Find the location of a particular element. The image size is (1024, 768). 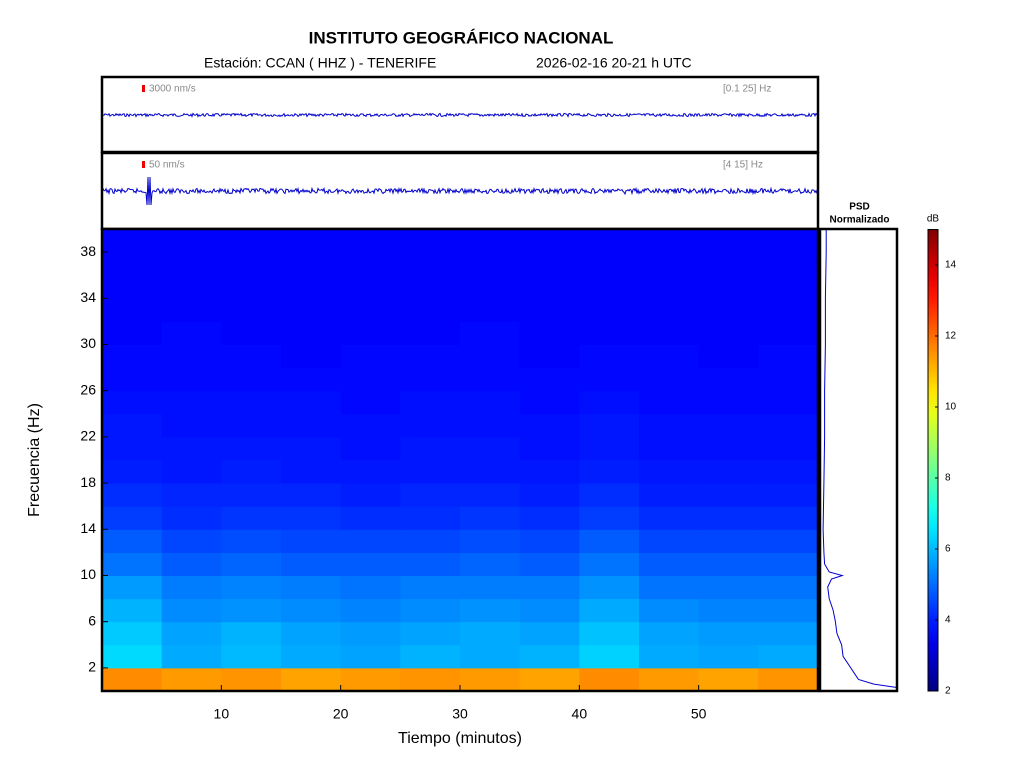

y-tick-label: 18 is located at coordinates (88, 482).